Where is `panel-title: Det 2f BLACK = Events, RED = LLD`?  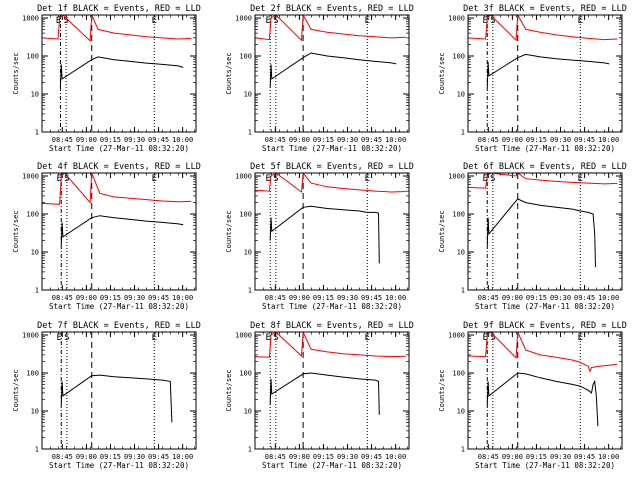 panel-title: Det 2f BLACK = Events, RED = LLD is located at coordinates (332, 9).